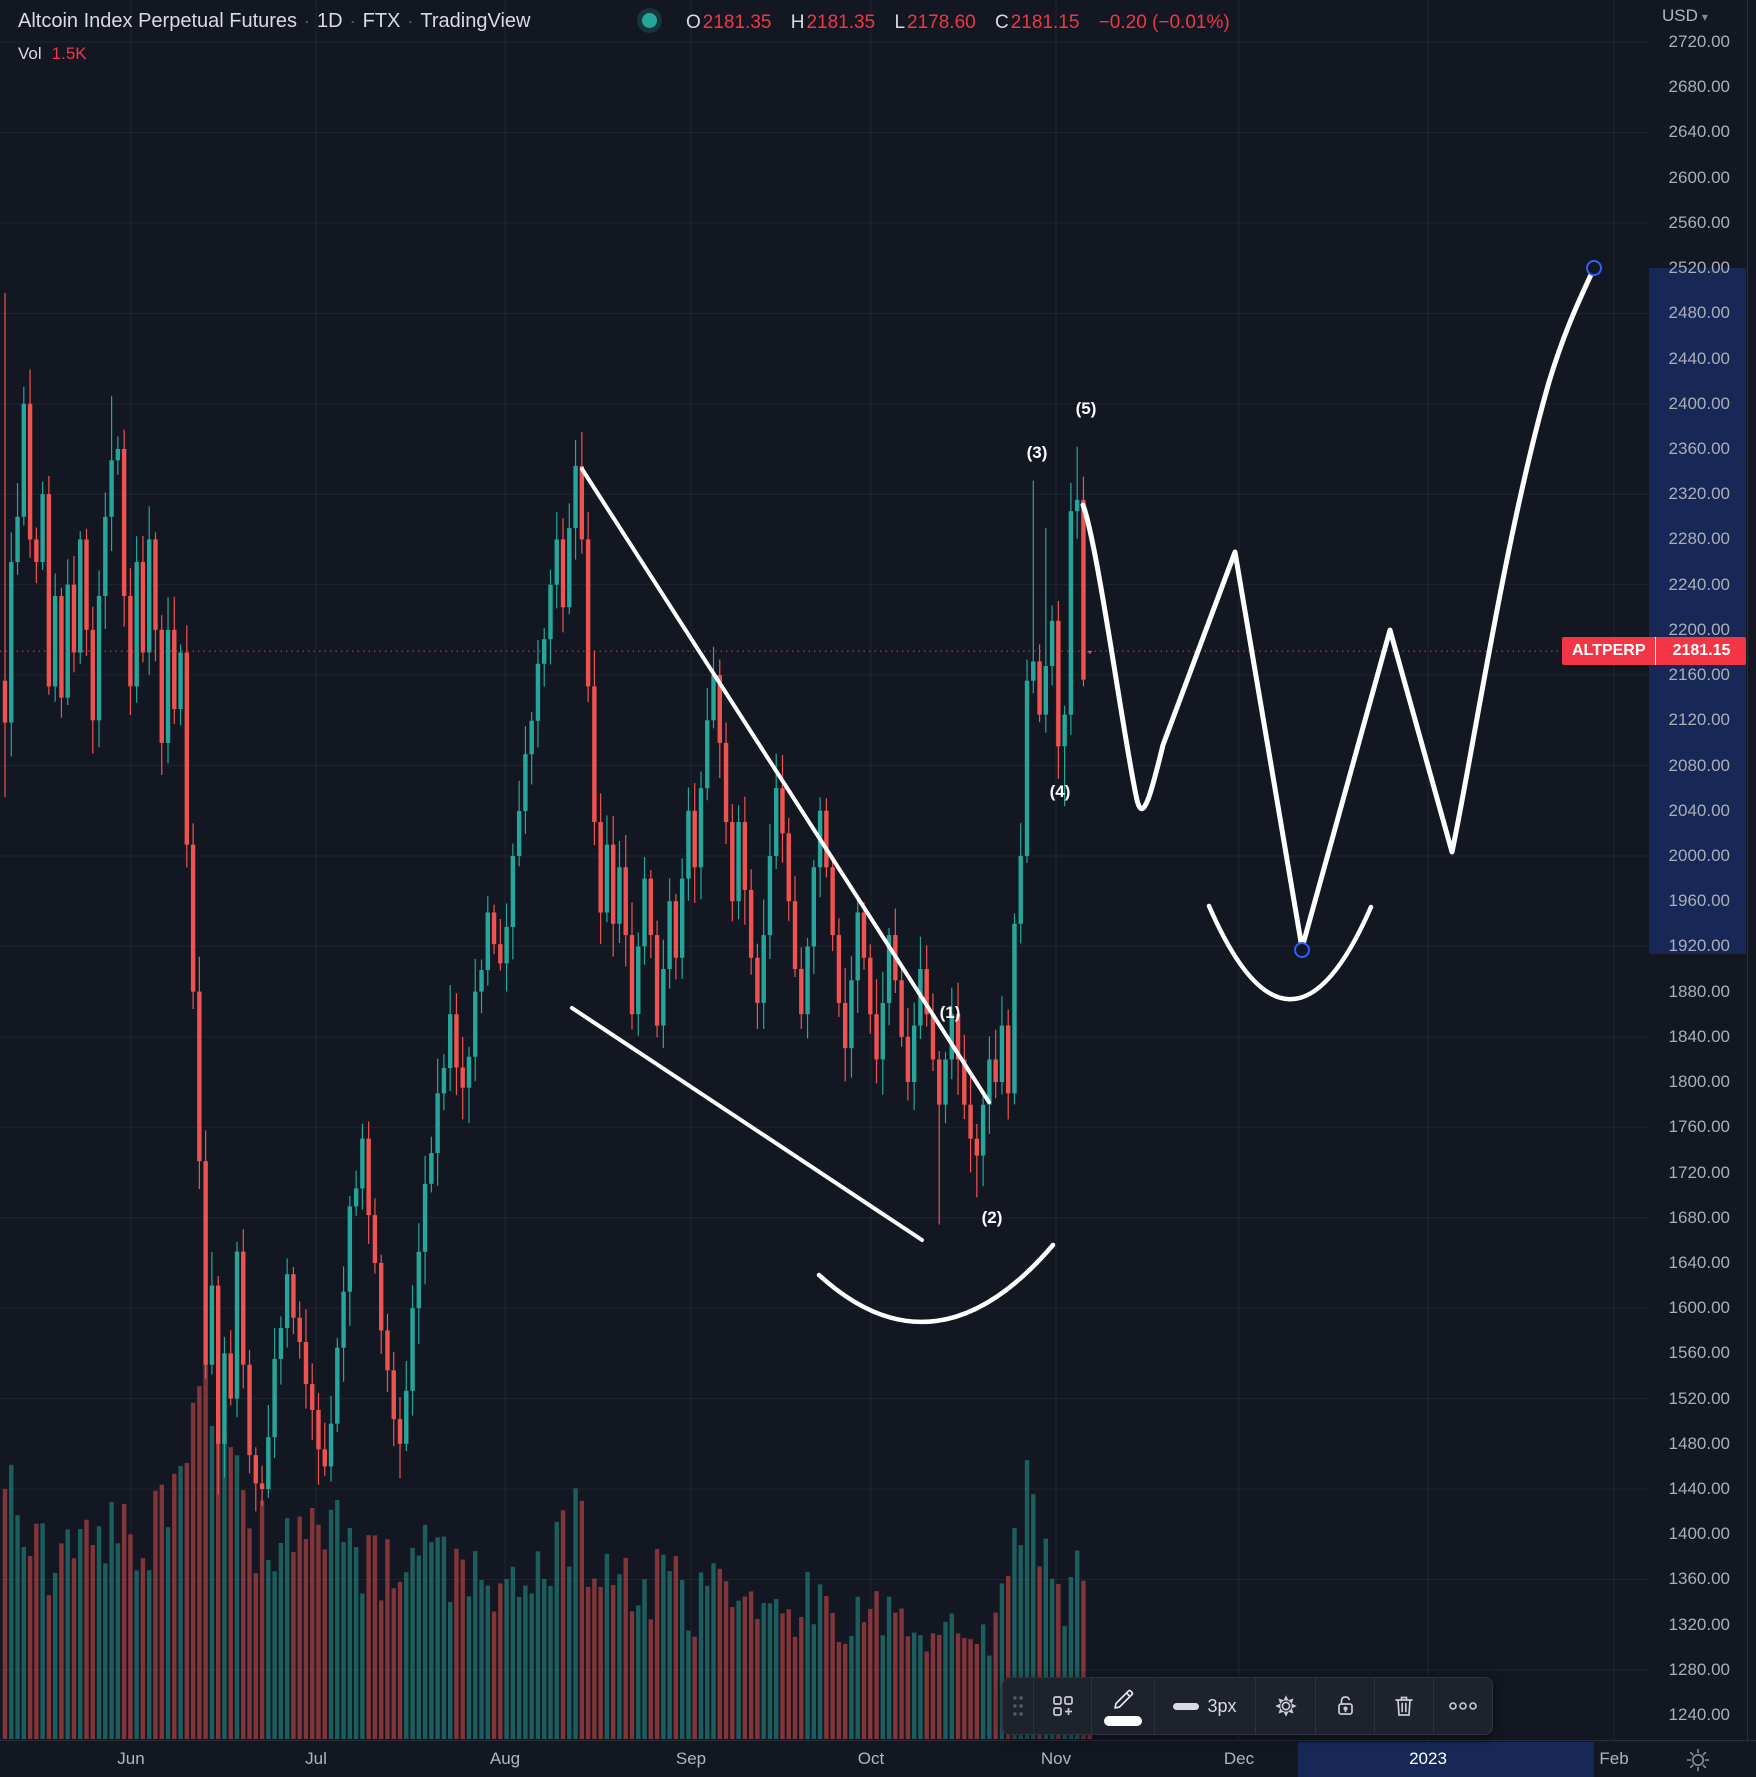 The width and height of the screenshot is (1756, 1777). I want to click on gear-icon, so click(1285, 1706).